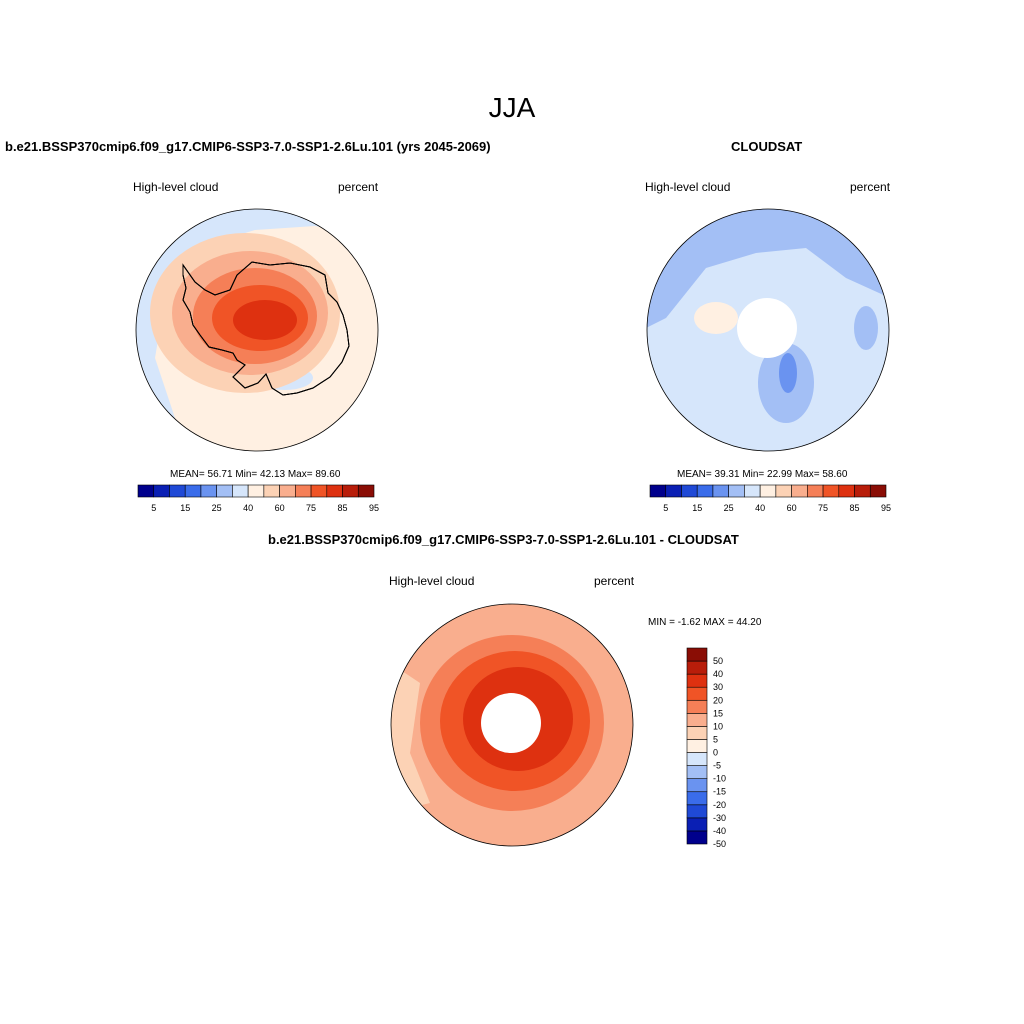  What do you see at coordinates (718, 687) in the screenshot?
I see `colorbar-tick-label: 30` at bounding box center [718, 687].